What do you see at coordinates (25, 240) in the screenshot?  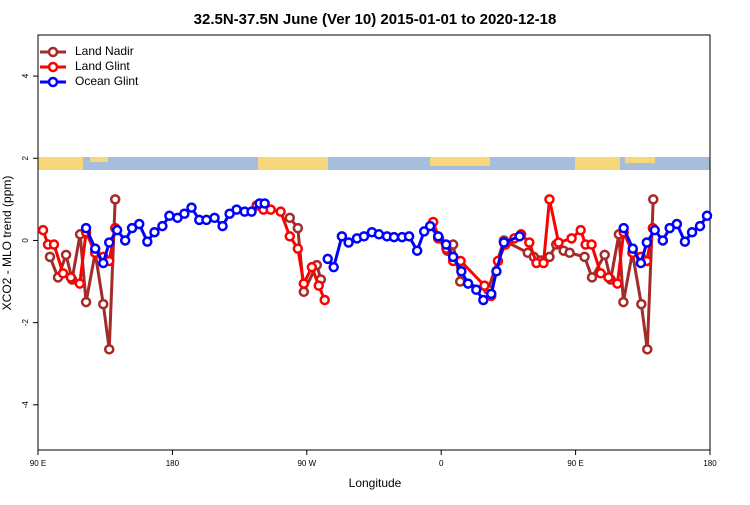 I see `y-tick-label: 0` at bounding box center [25, 240].